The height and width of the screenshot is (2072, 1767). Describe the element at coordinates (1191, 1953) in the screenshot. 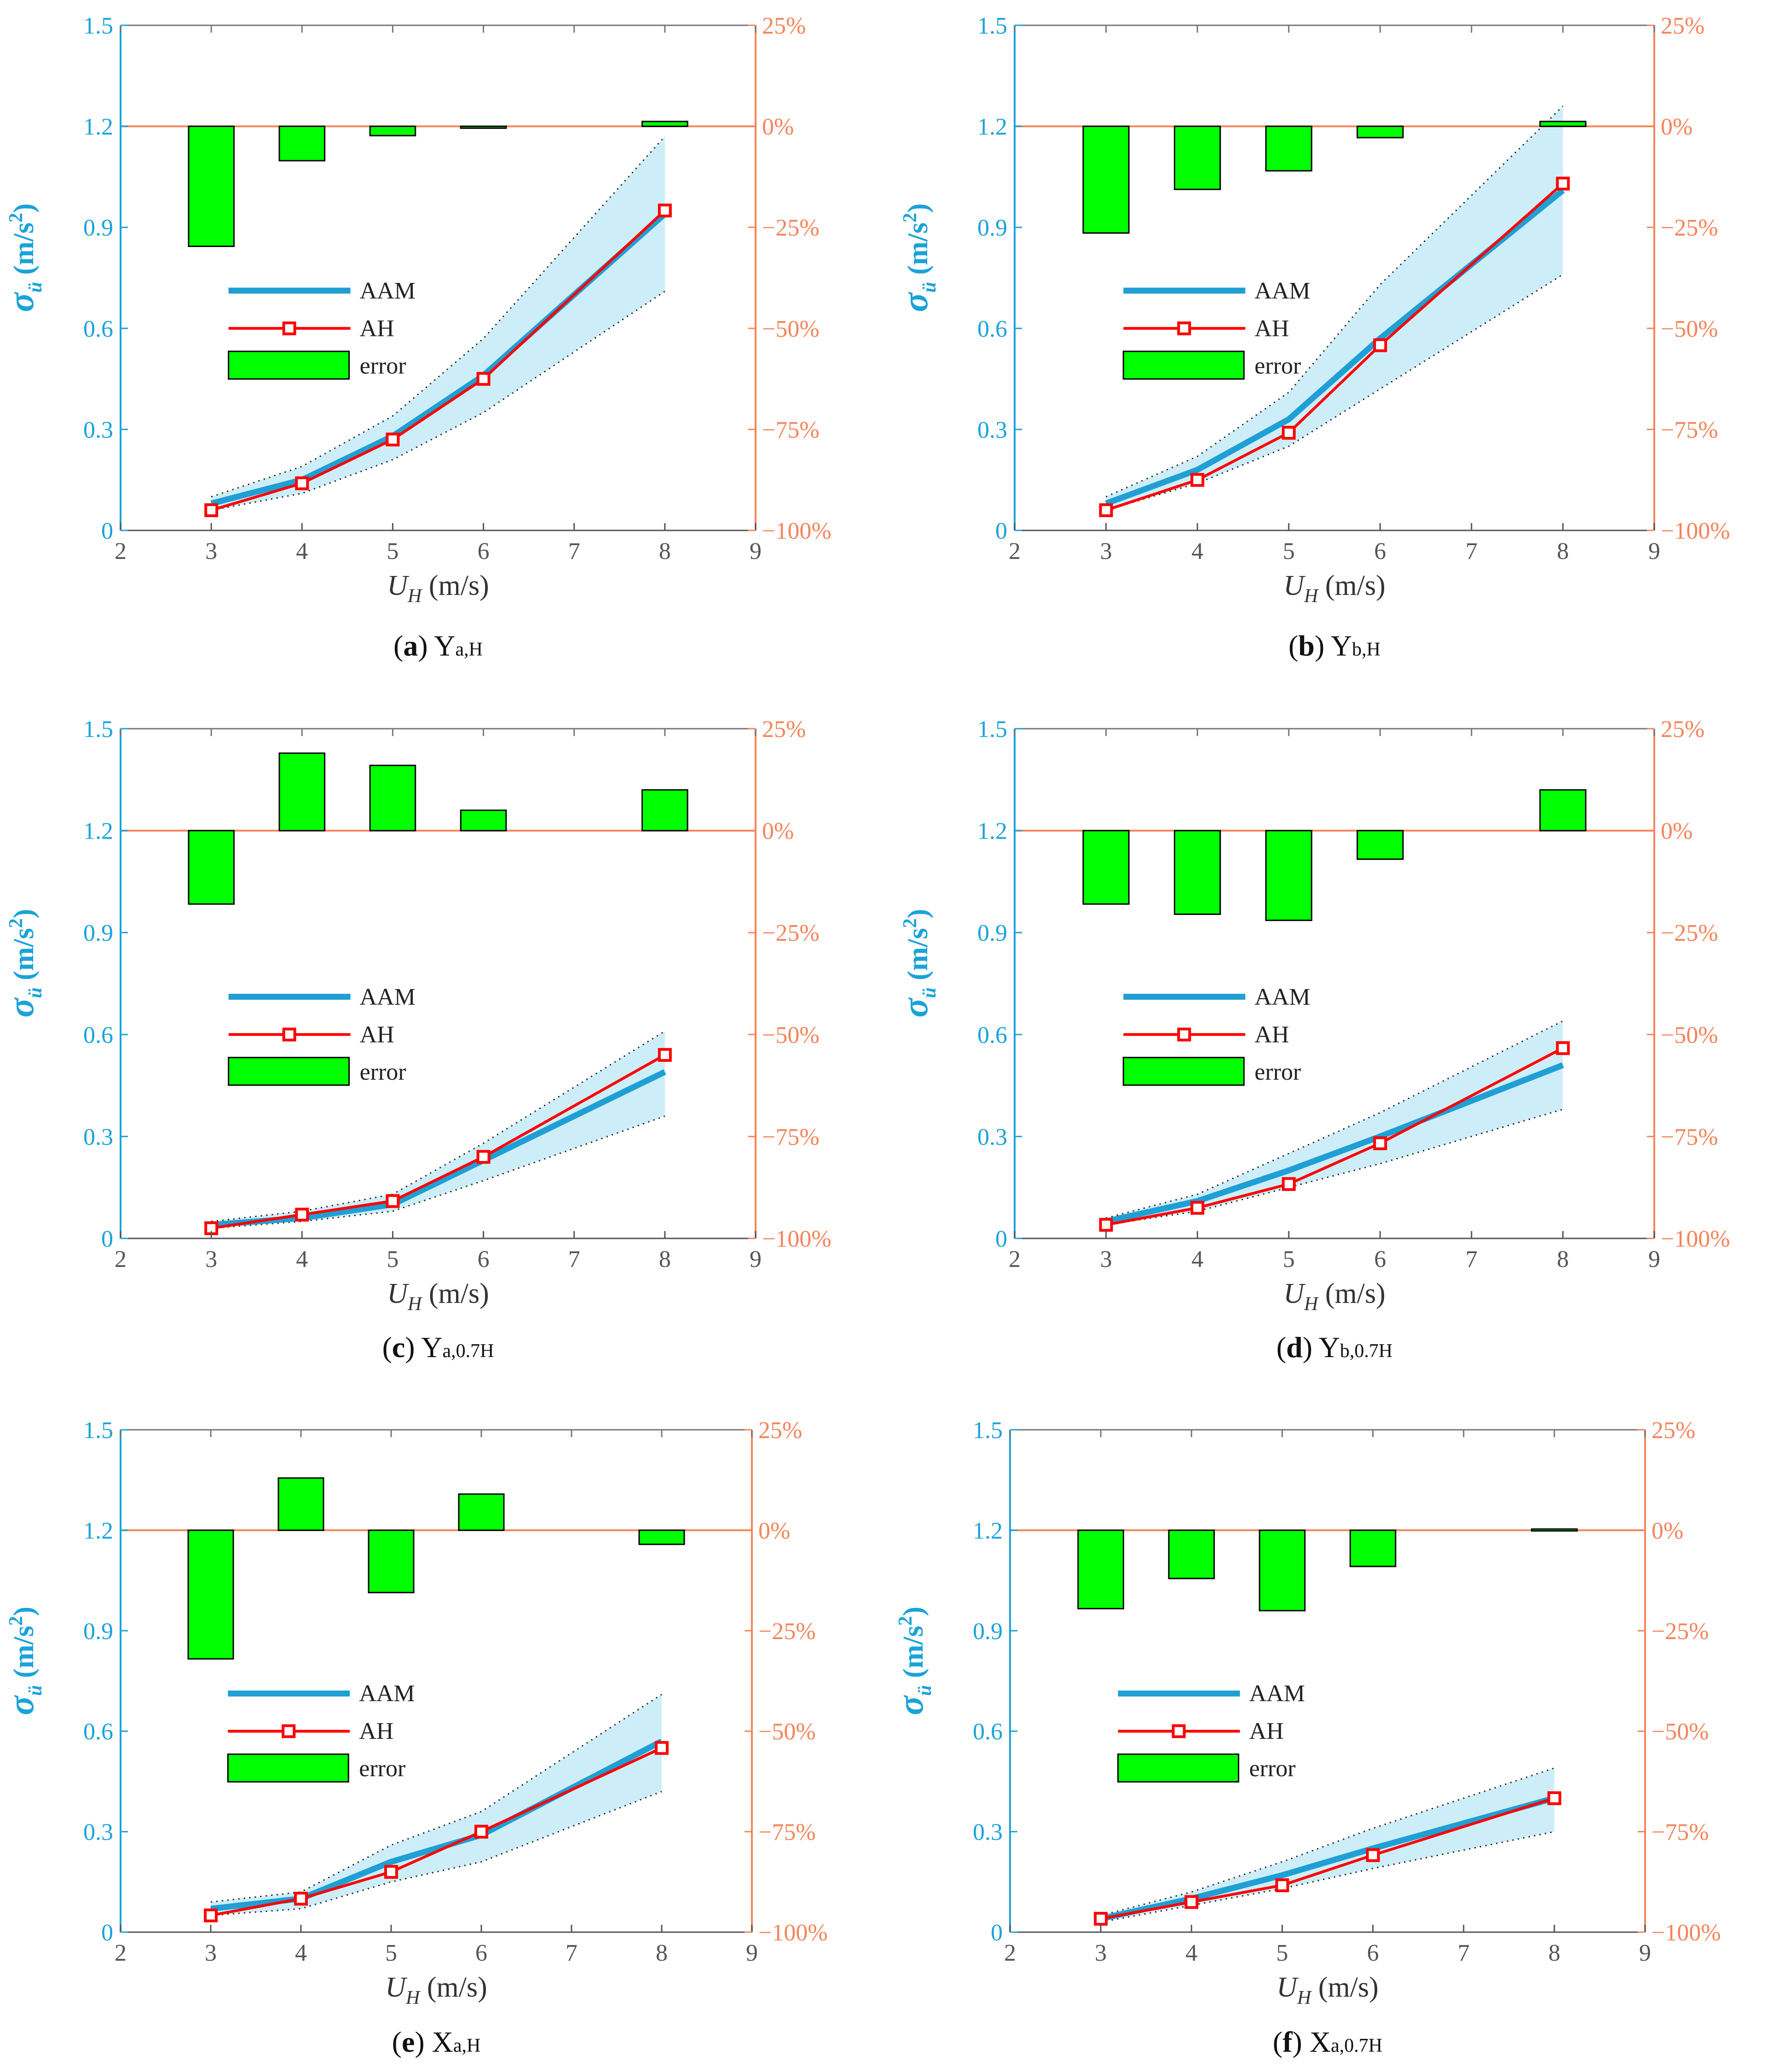

I see `x-tick-label: 4` at that location.